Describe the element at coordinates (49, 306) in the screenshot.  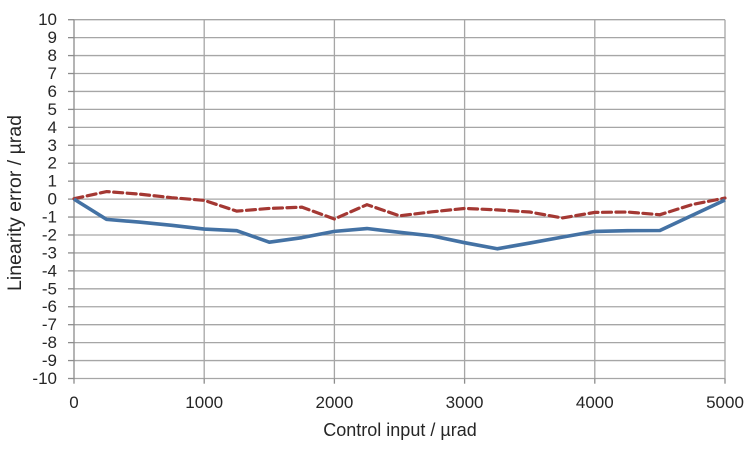
I see `svg-text: -6` at that location.